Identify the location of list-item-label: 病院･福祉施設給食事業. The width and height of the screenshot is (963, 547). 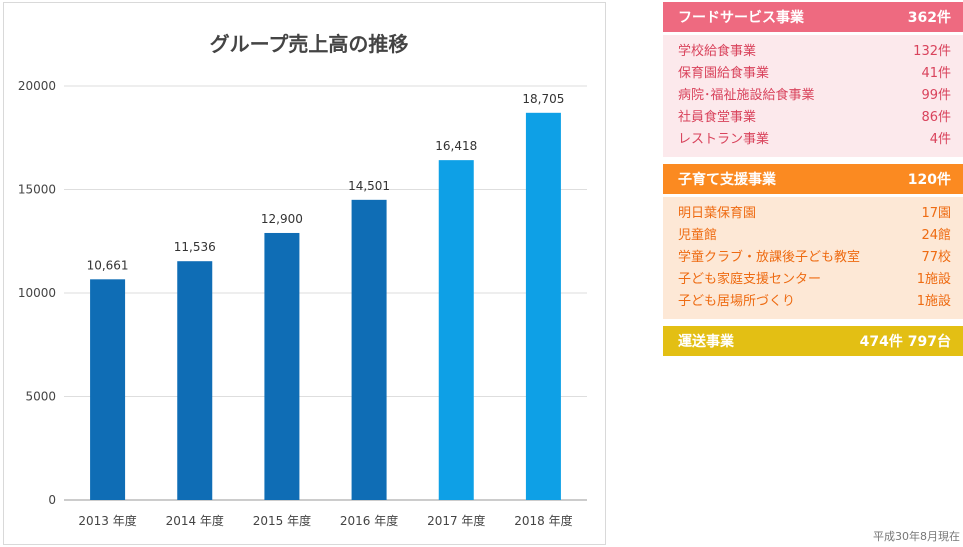
(746, 95).